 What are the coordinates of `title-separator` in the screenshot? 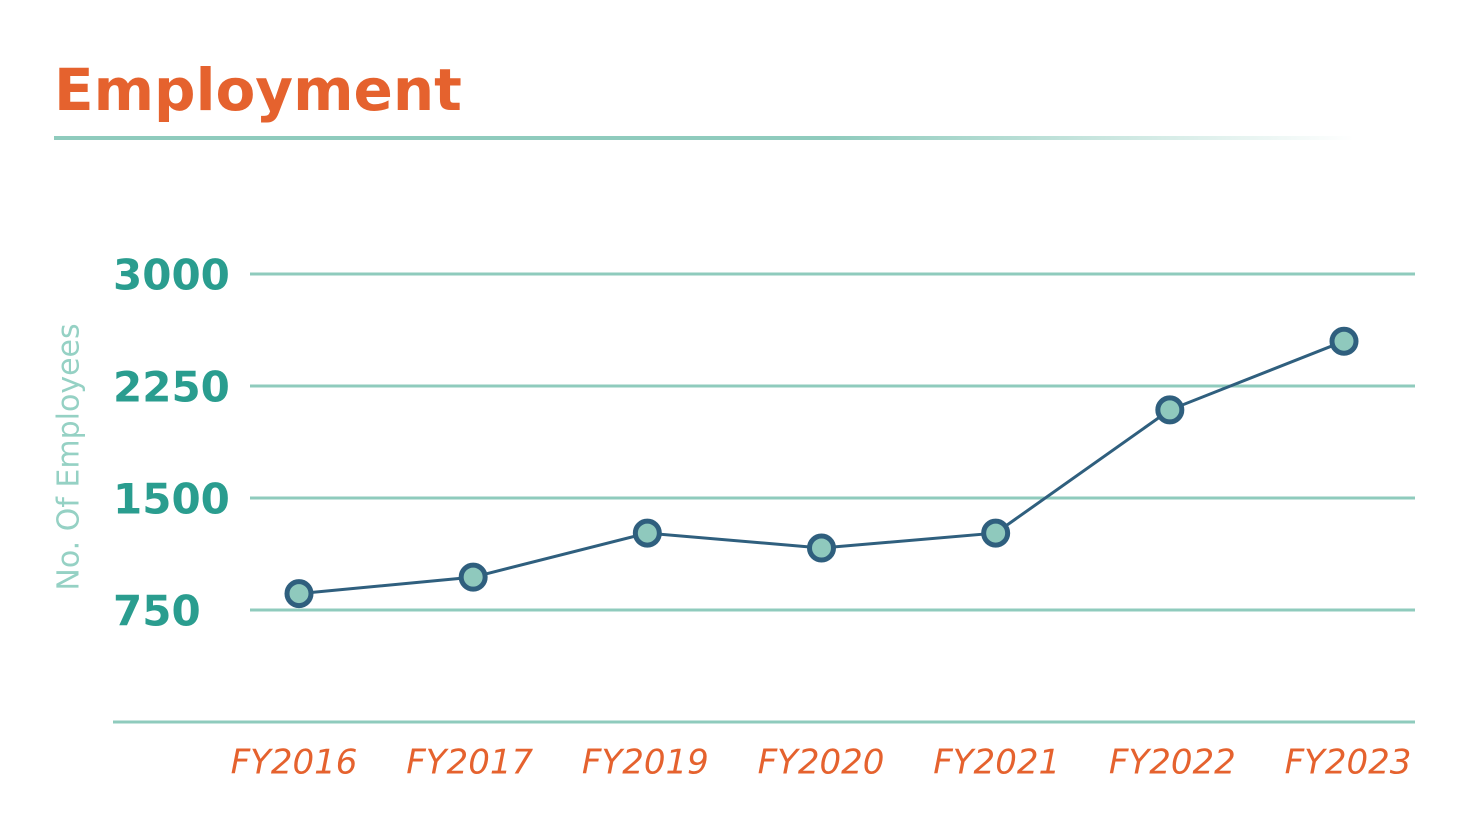 It's located at (704, 138).